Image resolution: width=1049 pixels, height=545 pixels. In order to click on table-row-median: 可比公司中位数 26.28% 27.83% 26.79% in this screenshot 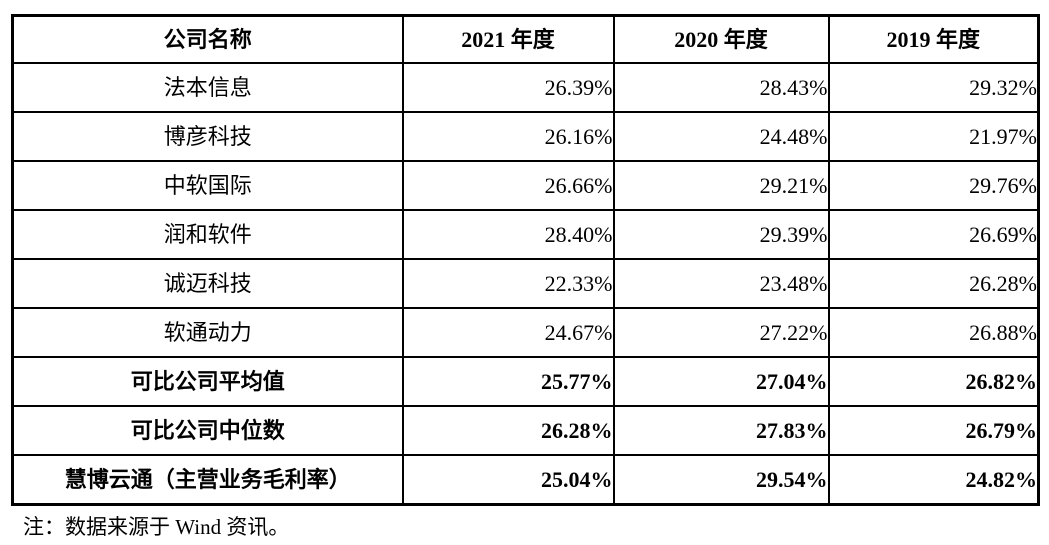, I will do `click(525, 430)`.